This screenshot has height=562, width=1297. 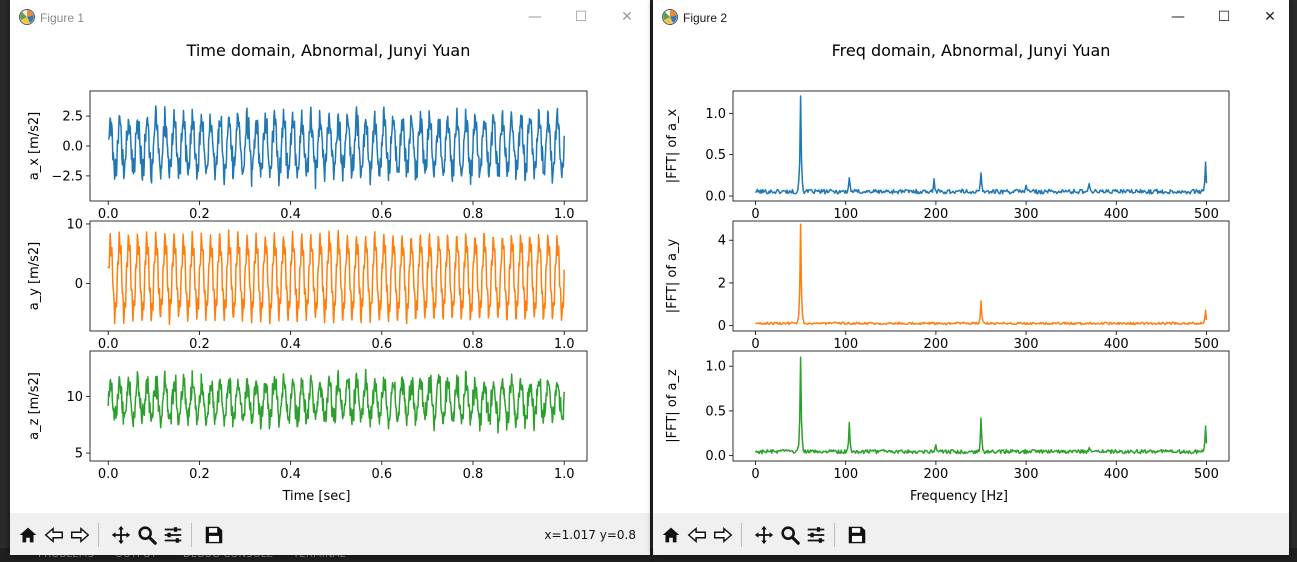 I want to click on subplot-1: 0.0 0.2 0.4 0.6 0.8 1.0 −2.5 0.0 2.5 a_x [m/s2], so click(x=307, y=156).